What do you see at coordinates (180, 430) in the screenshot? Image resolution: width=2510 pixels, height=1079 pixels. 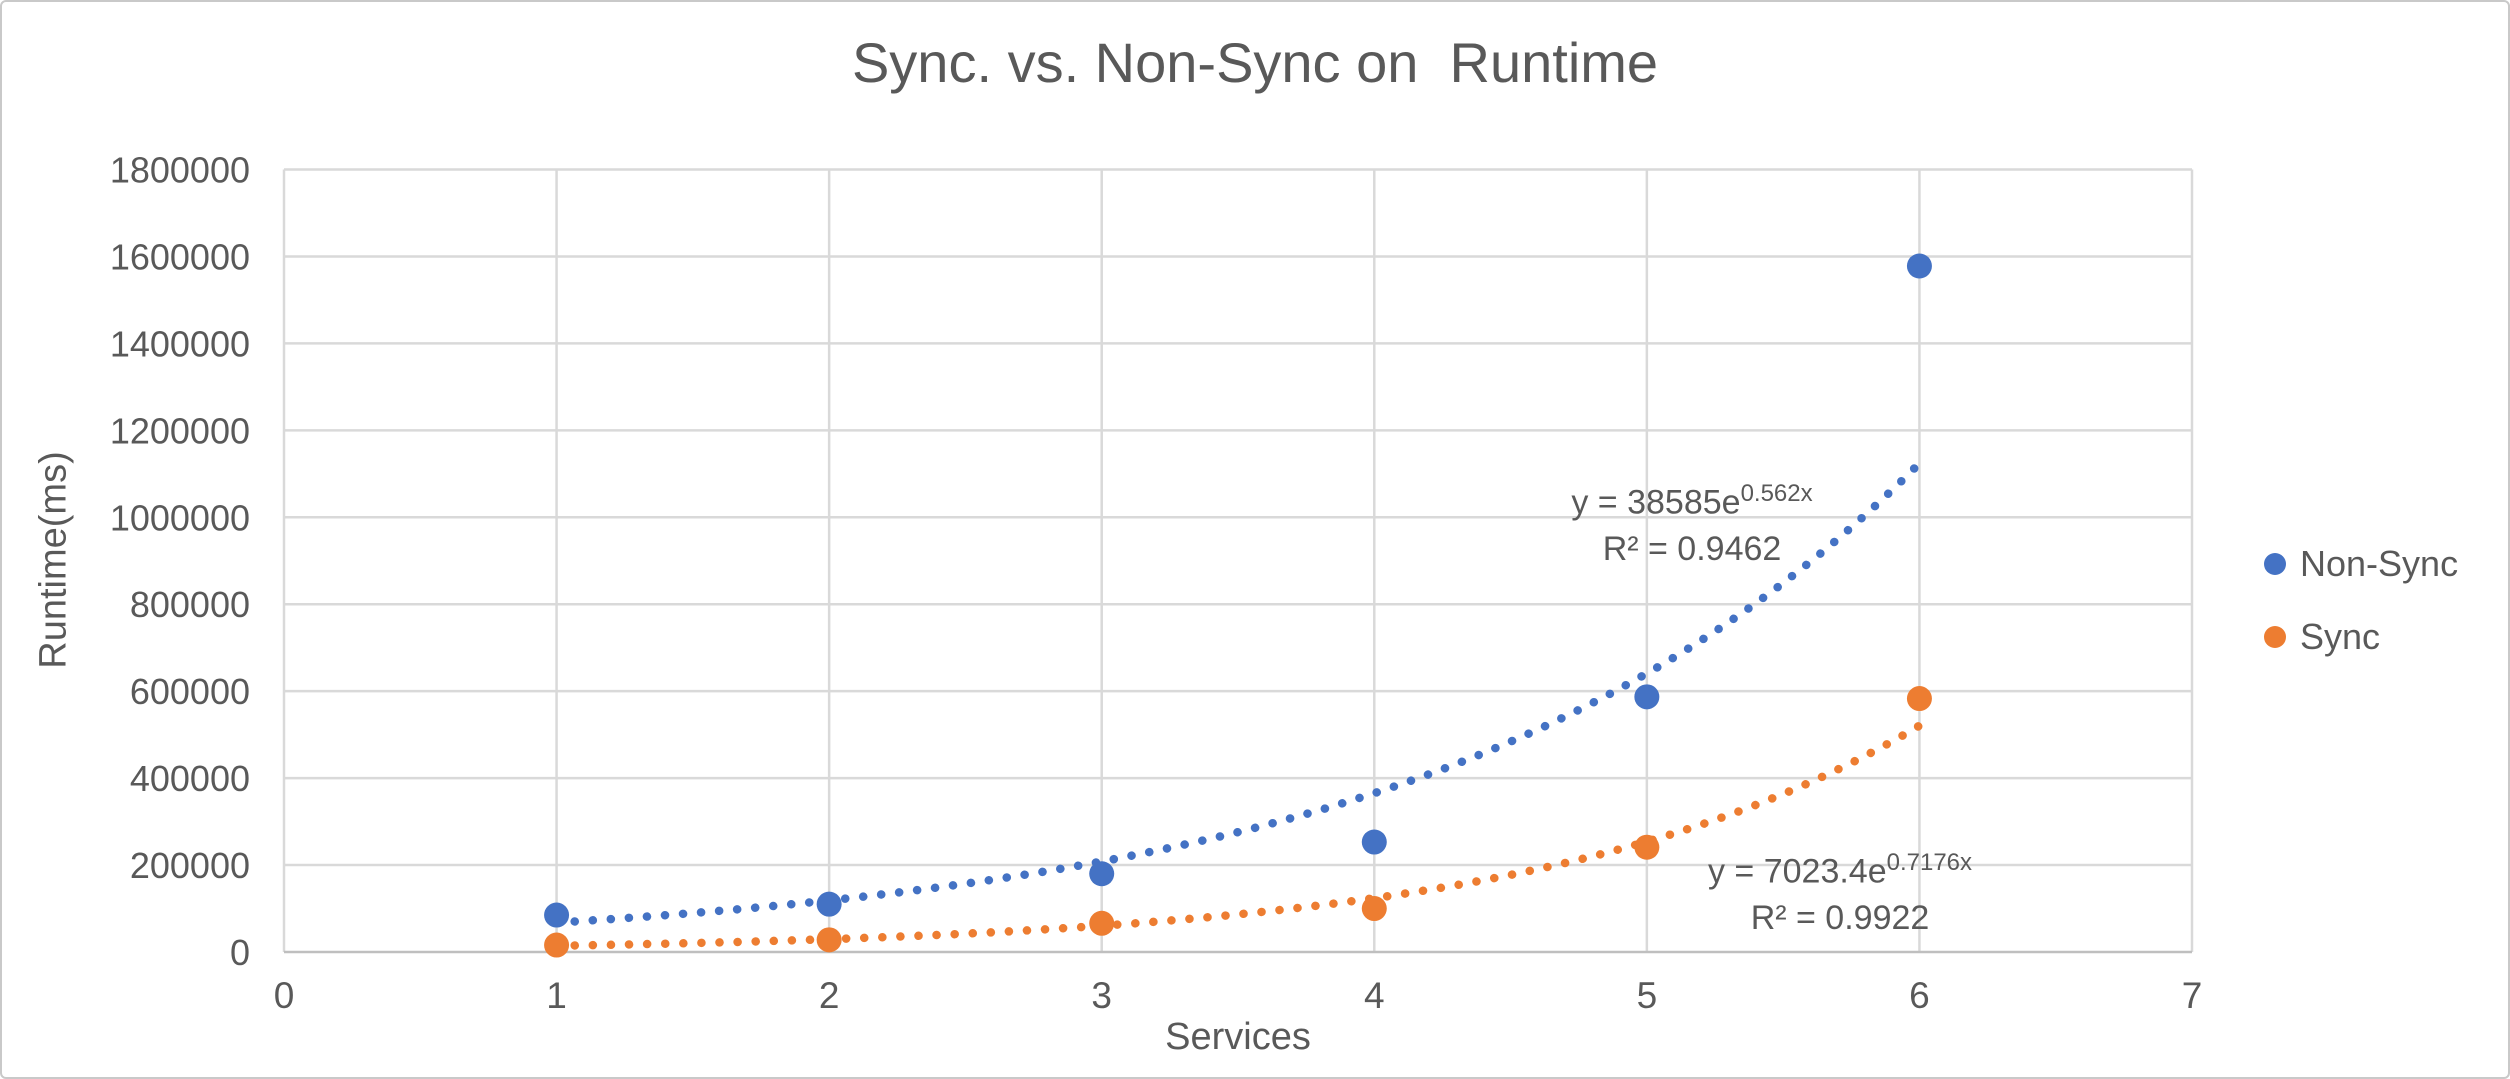 I see `y-tick-label: 1200000` at bounding box center [180, 430].